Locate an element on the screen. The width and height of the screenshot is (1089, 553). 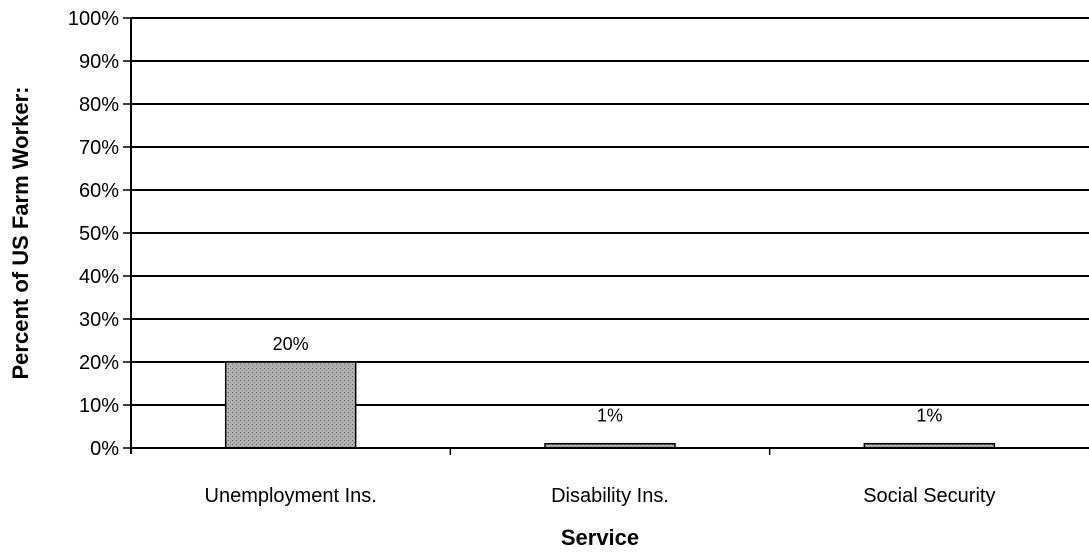
bar is located at coordinates (290, 405).